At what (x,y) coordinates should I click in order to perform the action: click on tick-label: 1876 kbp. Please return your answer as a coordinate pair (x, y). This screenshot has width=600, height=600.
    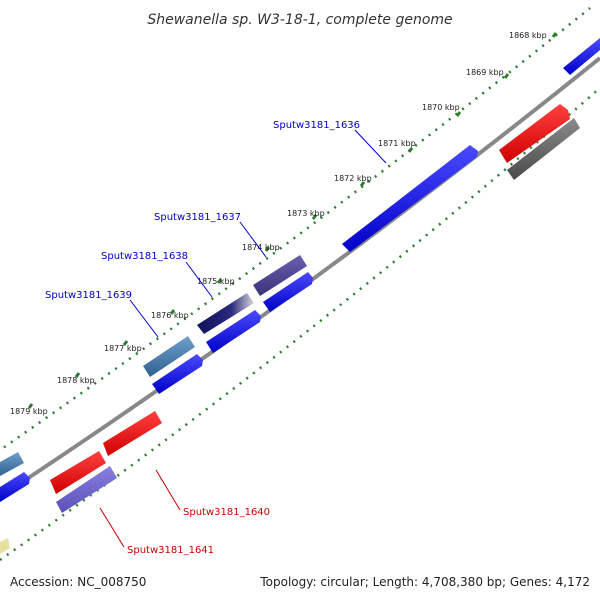
    Looking at the image, I should click on (170, 315).